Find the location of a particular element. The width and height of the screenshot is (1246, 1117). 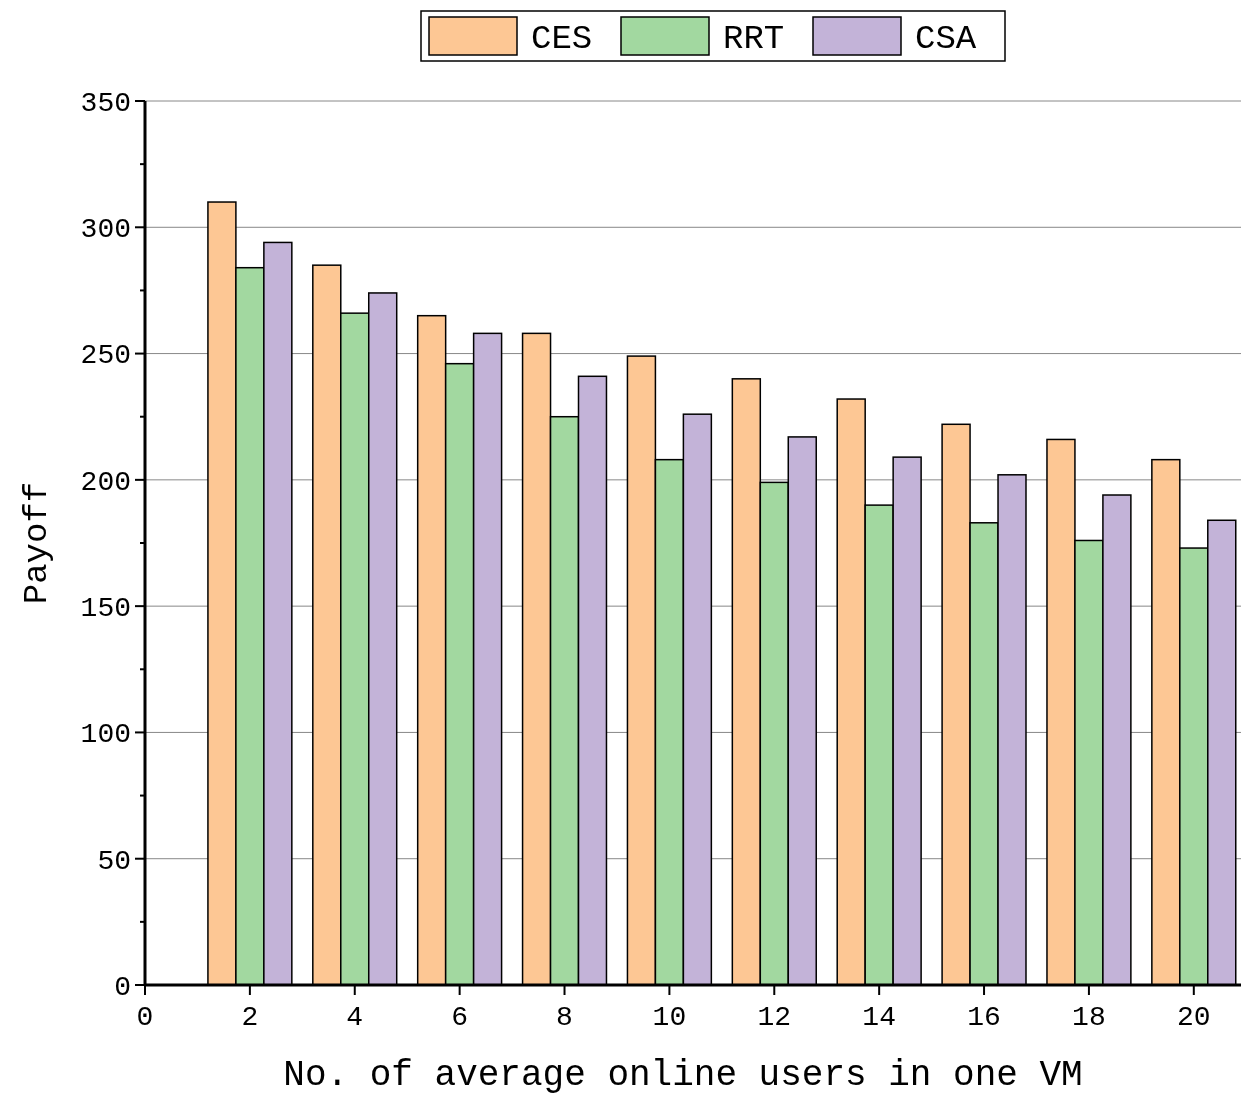

y-tick-label: 0 is located at coordinates (122, 987).